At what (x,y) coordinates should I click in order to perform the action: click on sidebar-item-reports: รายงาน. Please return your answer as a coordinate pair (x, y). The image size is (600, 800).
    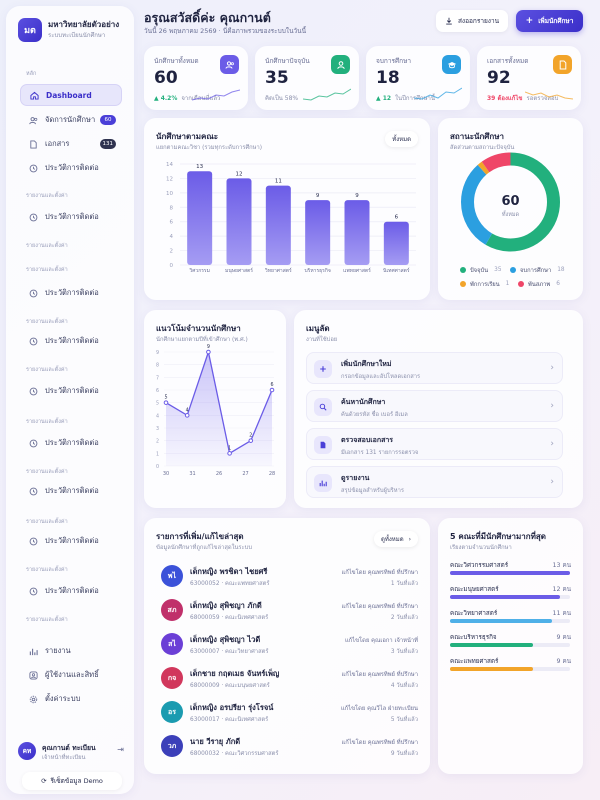
    Looking at the image, I should click on (71, 651).